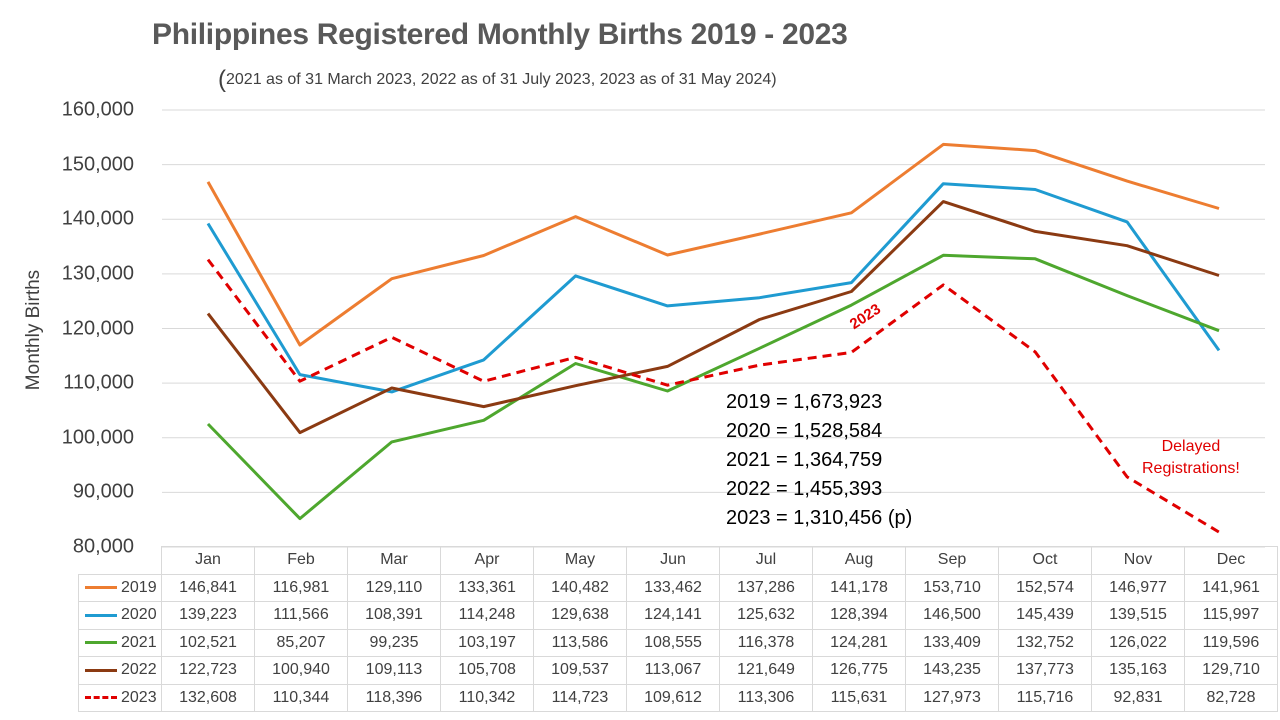 The image size is (1280, 720). I want to click on x-tick-label: Dec, so click(1231, 560).